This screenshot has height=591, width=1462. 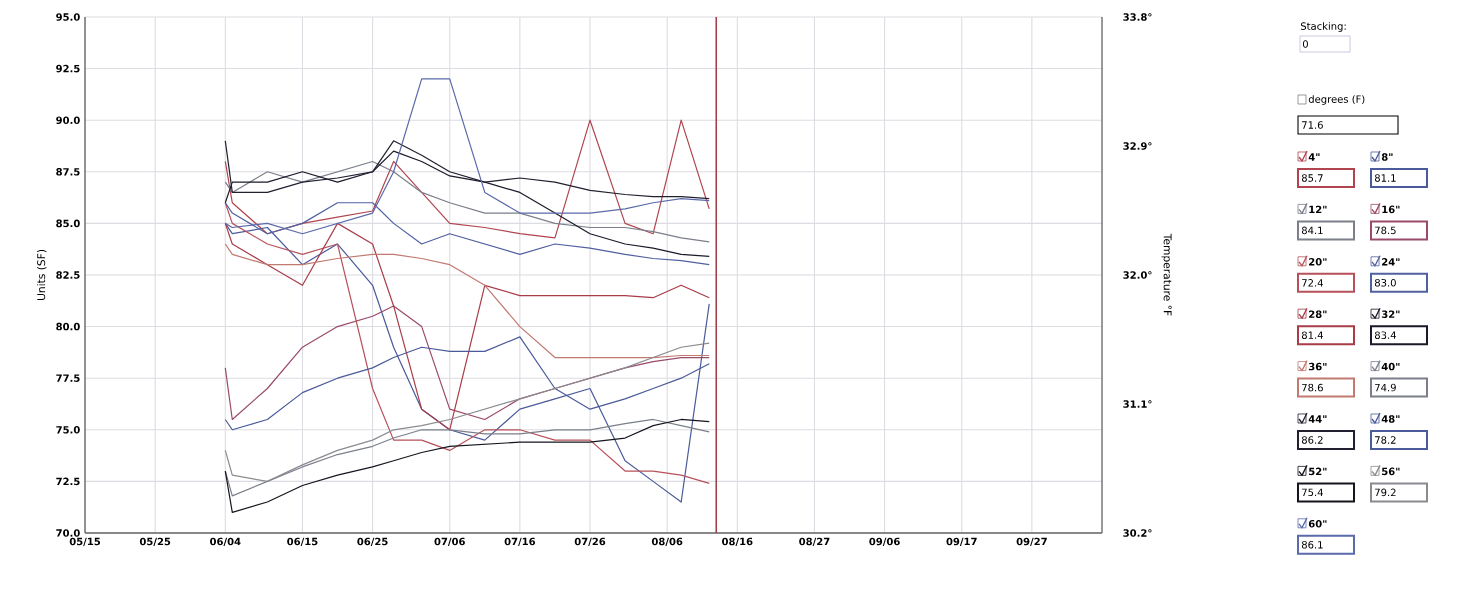 What do you see at coordinates (1317, 524) in the screenshot?
I see `legend-label: 60"` at bounding box center [1317, 524].